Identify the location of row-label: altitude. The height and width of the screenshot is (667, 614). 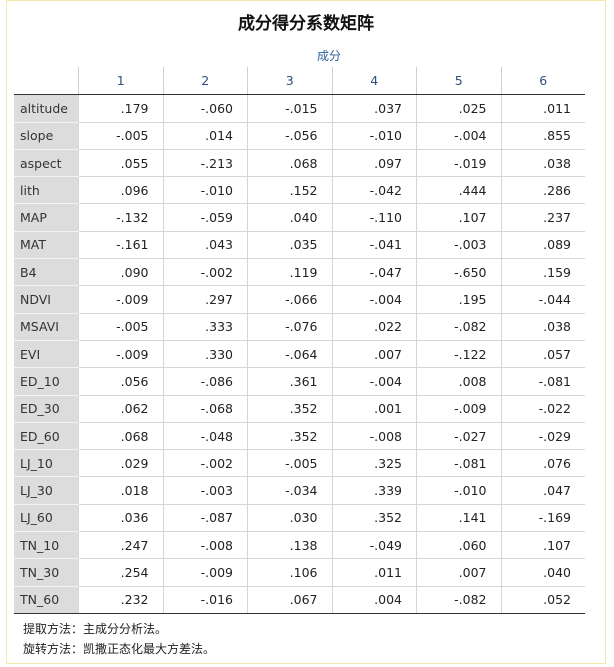
(46, 108).